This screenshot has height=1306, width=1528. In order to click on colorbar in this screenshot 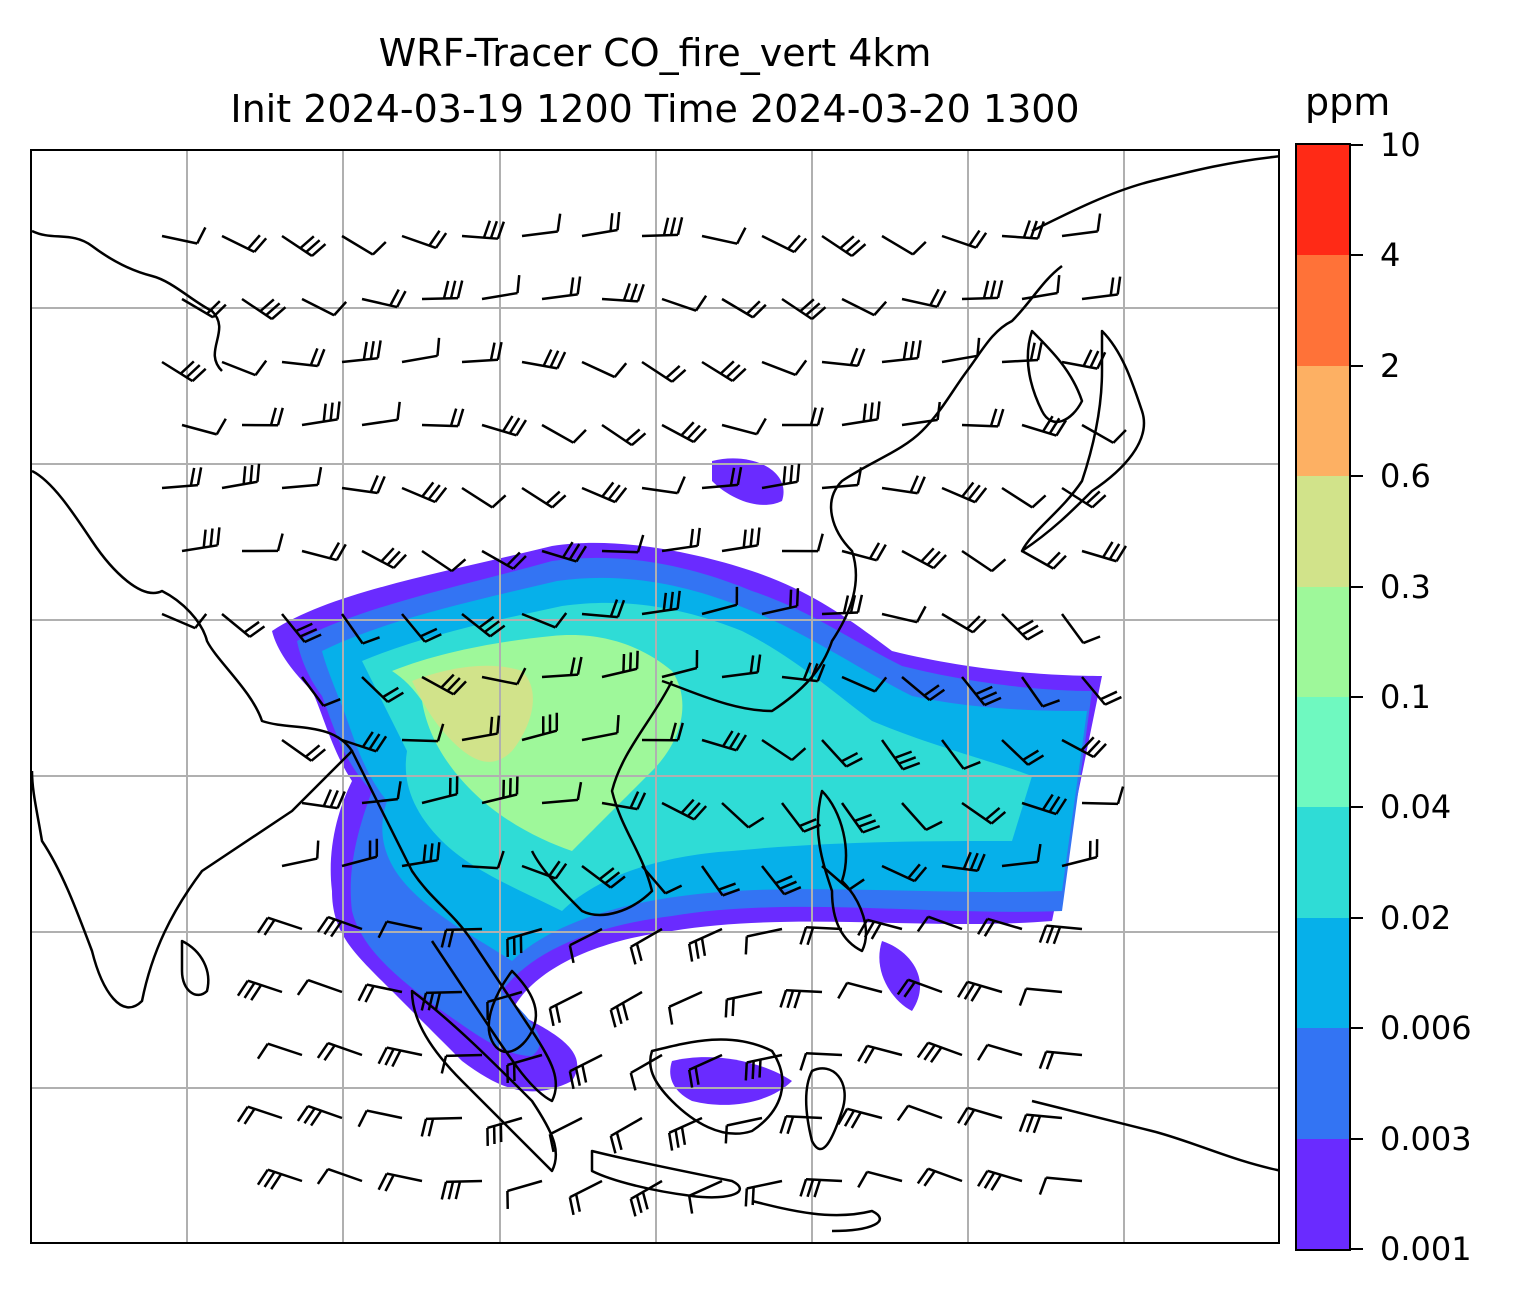, I will do `click(1323, 697)`.